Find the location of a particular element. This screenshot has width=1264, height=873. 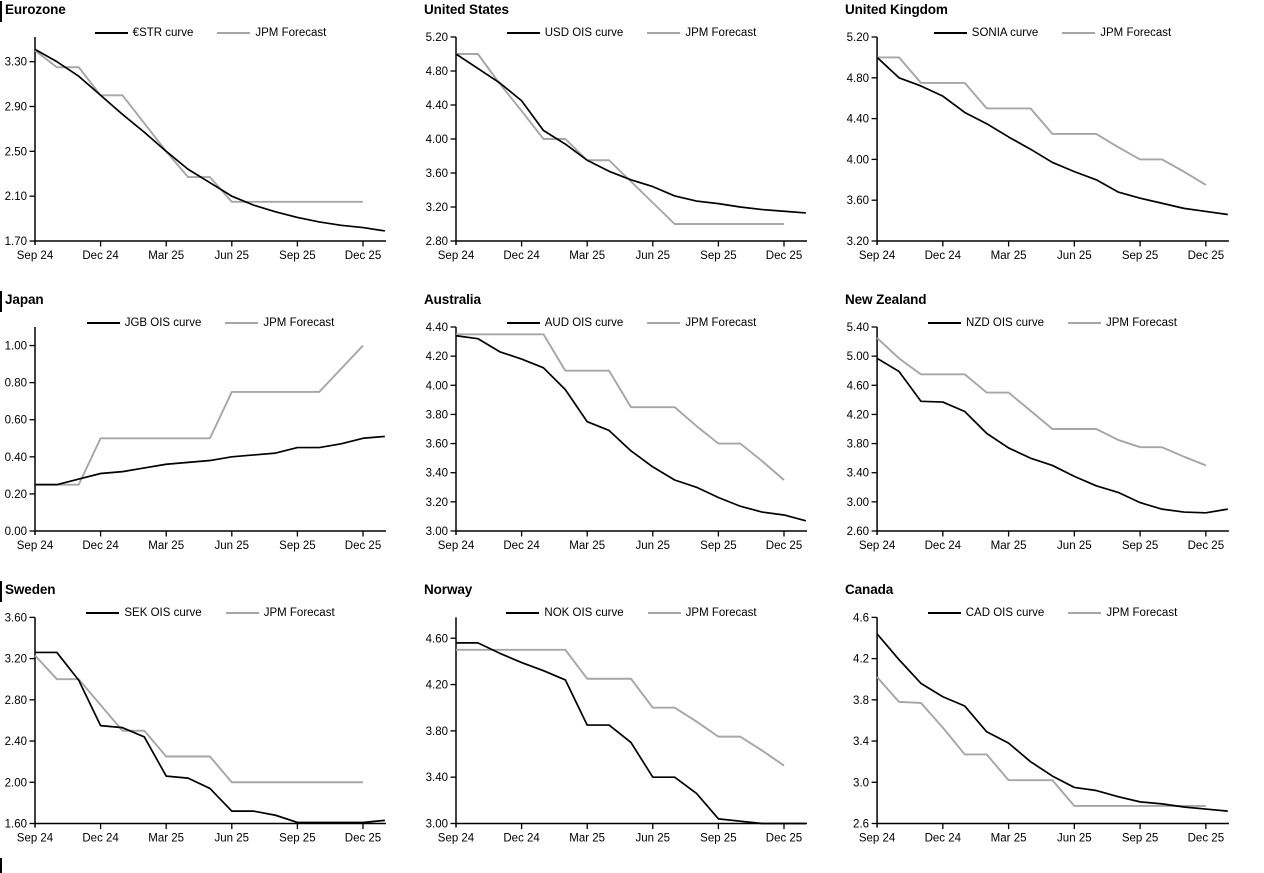

chart-title: Australia is located at coordinates (452, 299).